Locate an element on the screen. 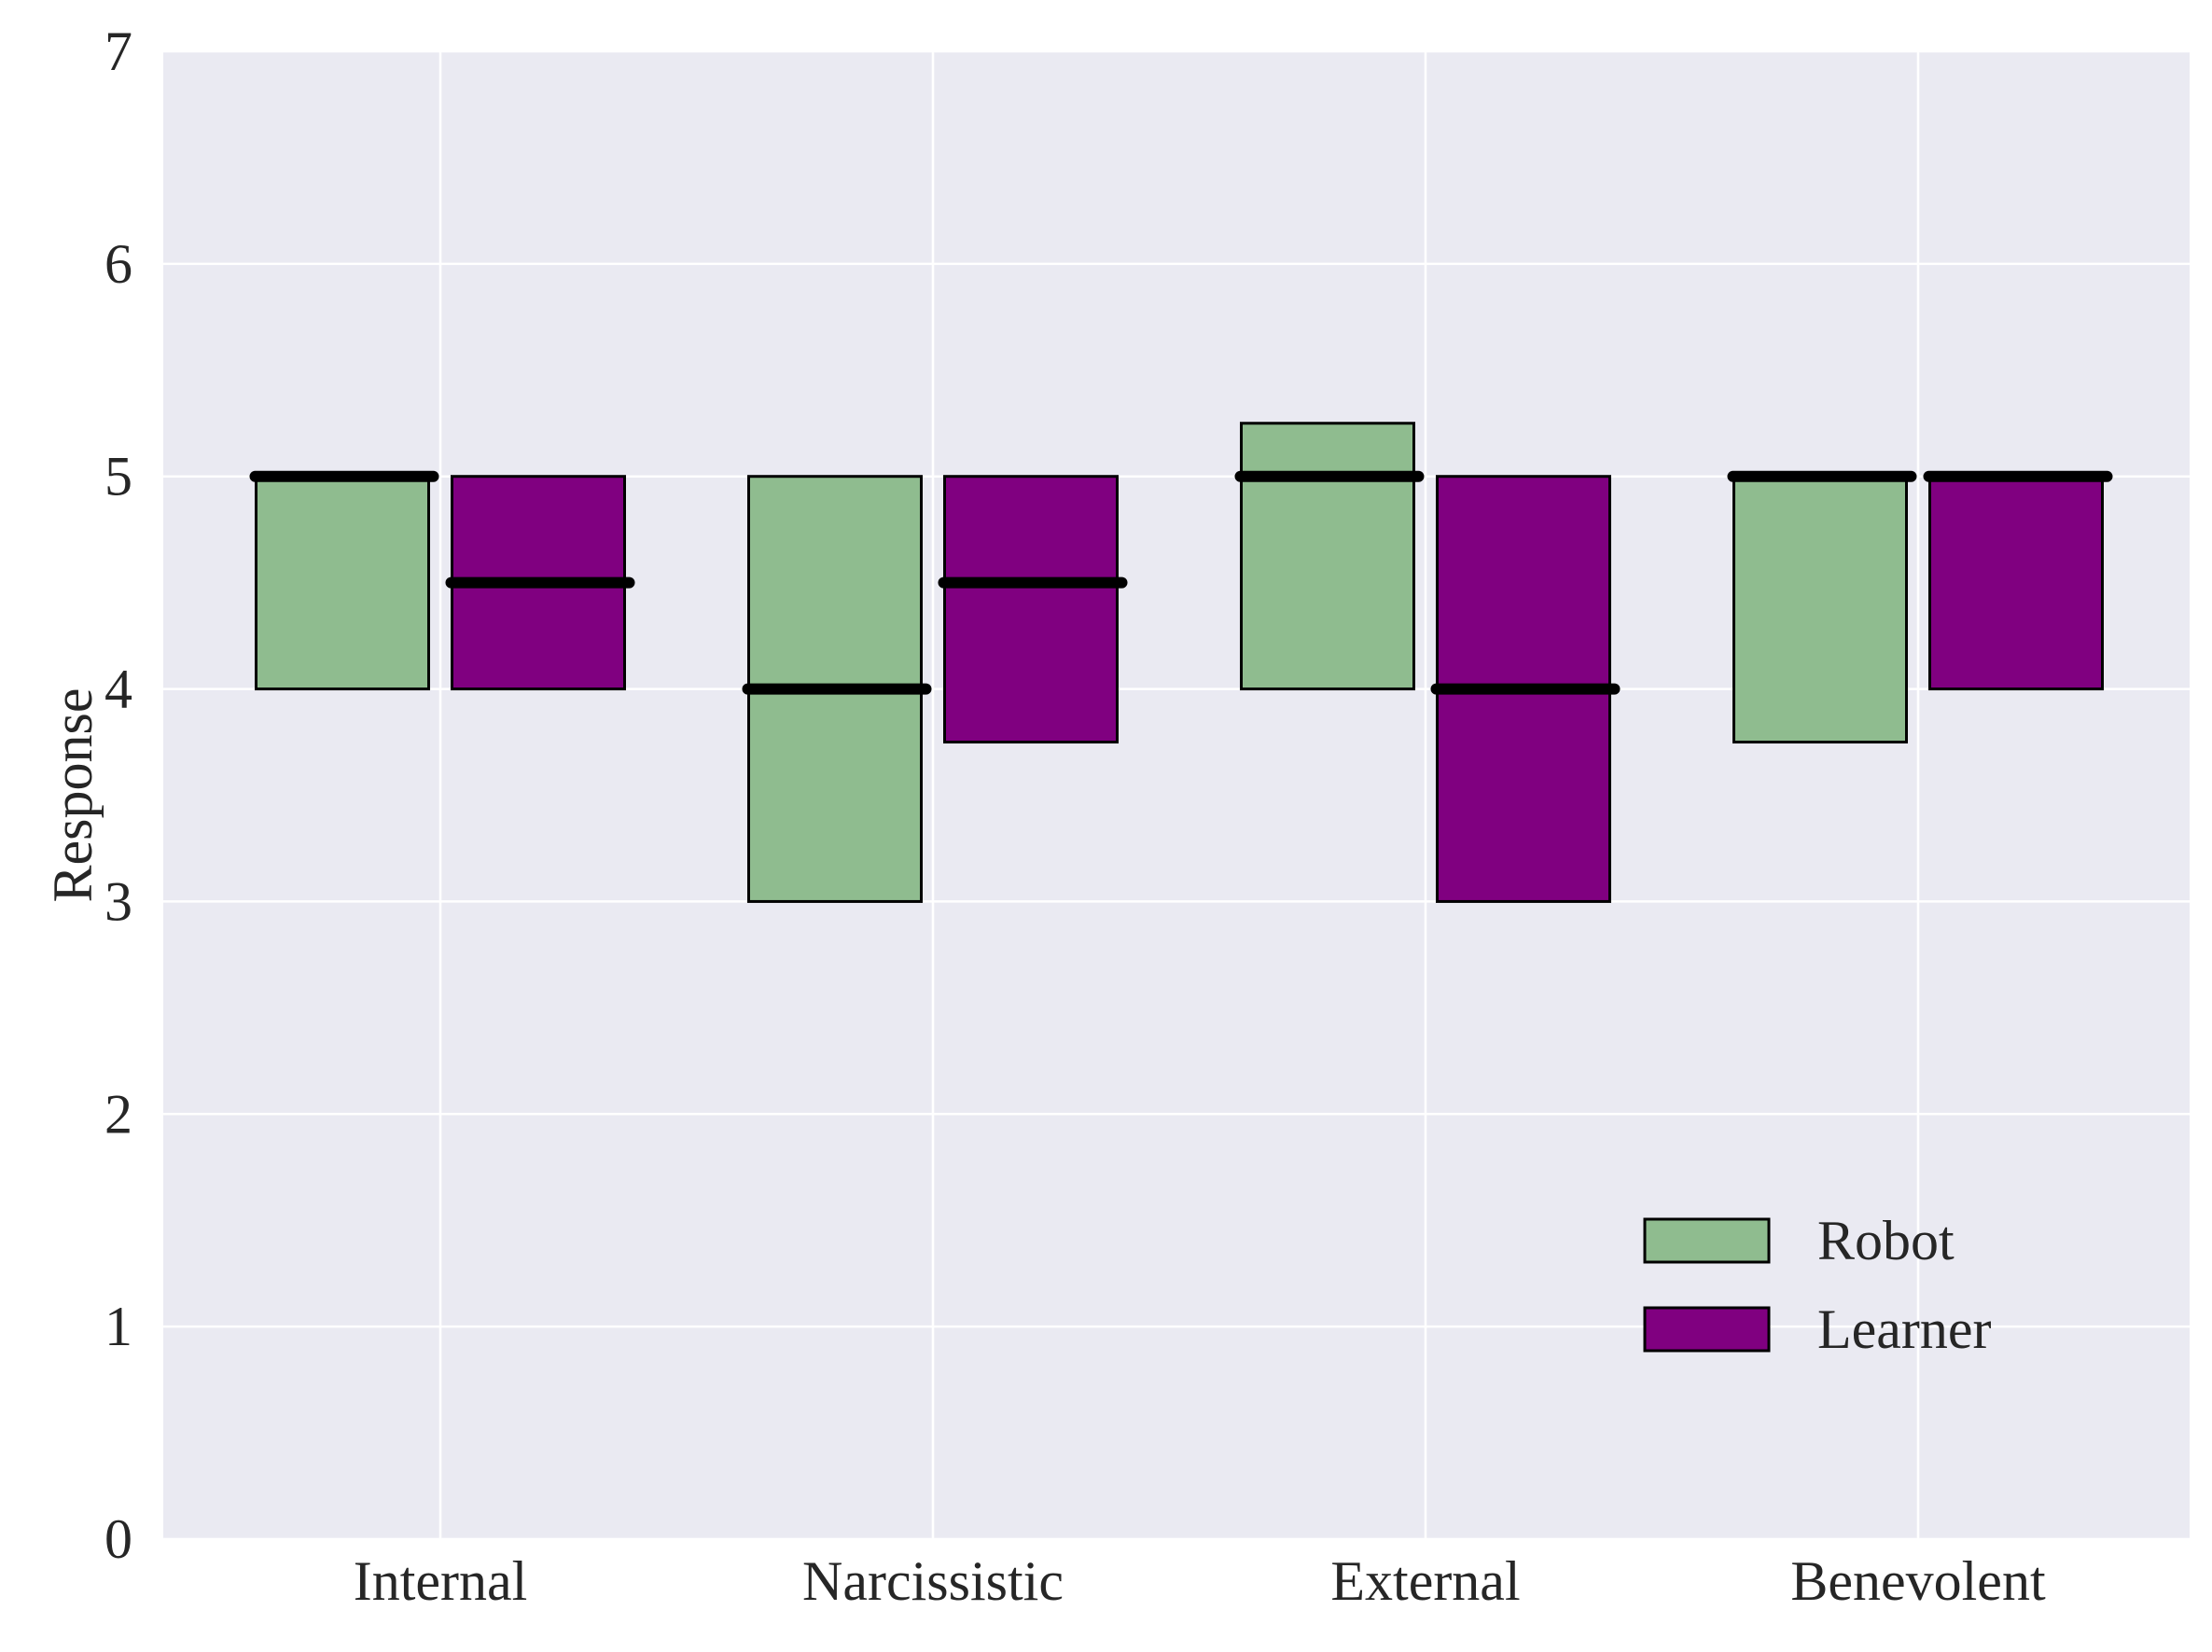 The height and width of the screenshot is (1652, 2212). y-tick-label: 1 is located at coordinates (118, 1326).